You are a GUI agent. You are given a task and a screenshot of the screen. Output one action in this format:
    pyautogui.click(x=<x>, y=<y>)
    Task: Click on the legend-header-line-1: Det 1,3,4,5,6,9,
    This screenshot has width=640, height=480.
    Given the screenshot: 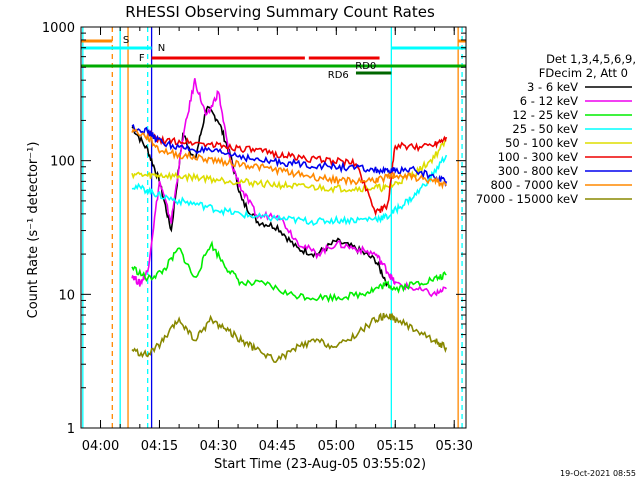 What is the action you would take?
    pyautogui.click(x=591, y=59)
    